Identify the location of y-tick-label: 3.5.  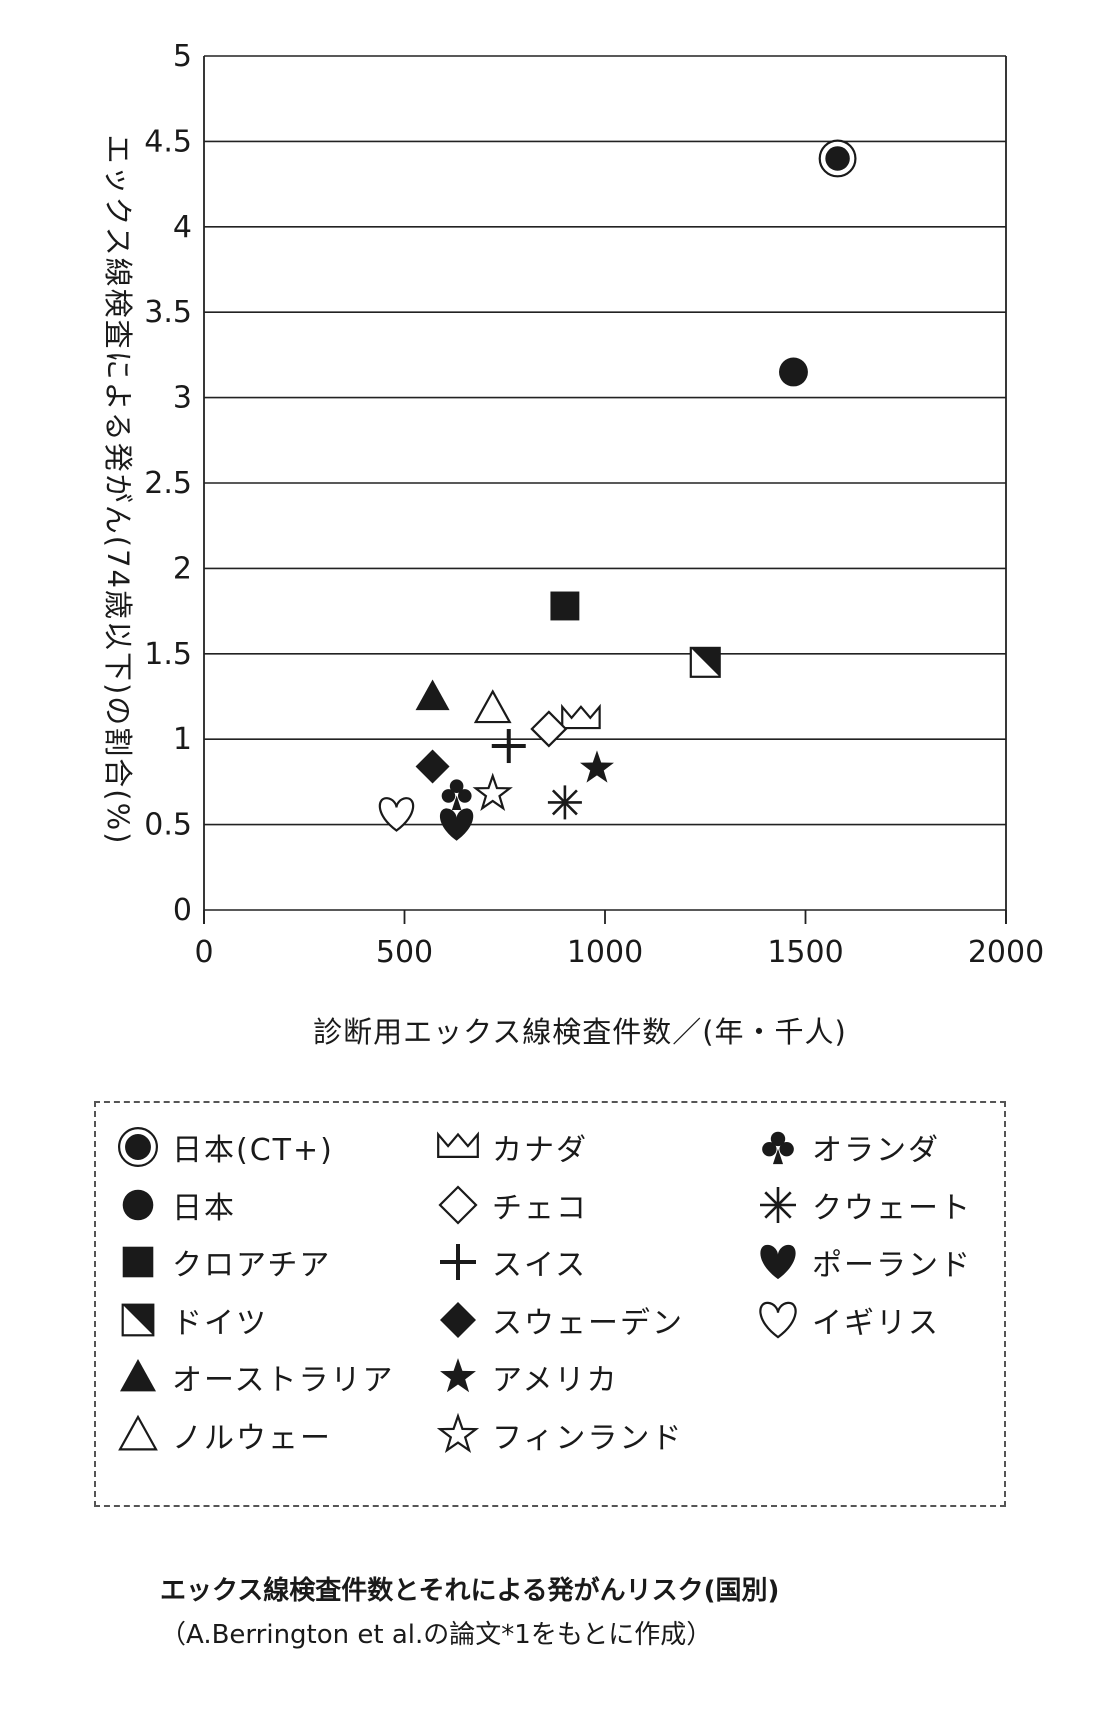
(168, 312).